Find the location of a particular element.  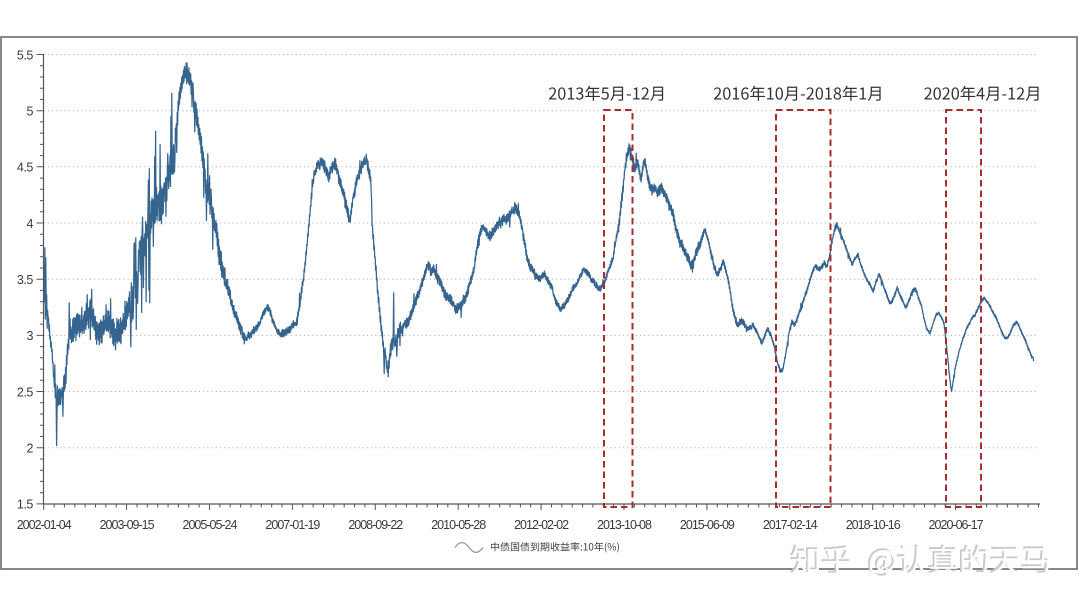

svg-text: 2020-06-17 is located at coordinates (956, 525).